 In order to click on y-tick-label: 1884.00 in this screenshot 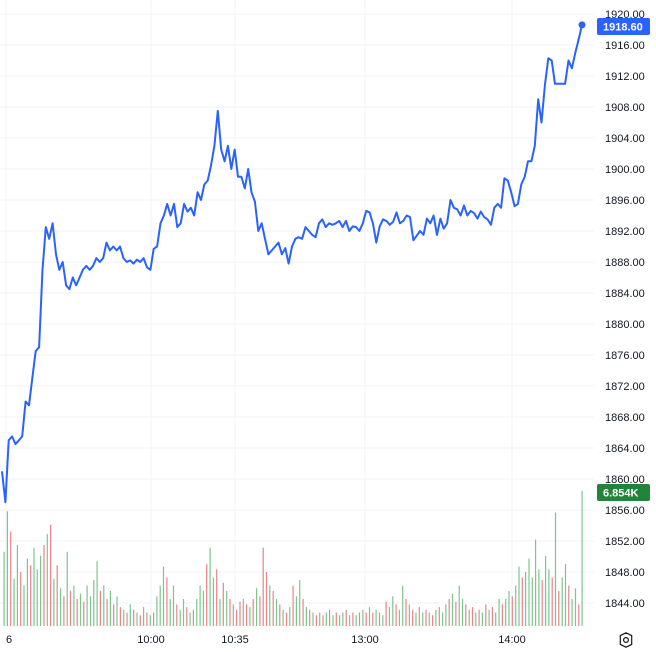, I will do `click(625, 294)`.